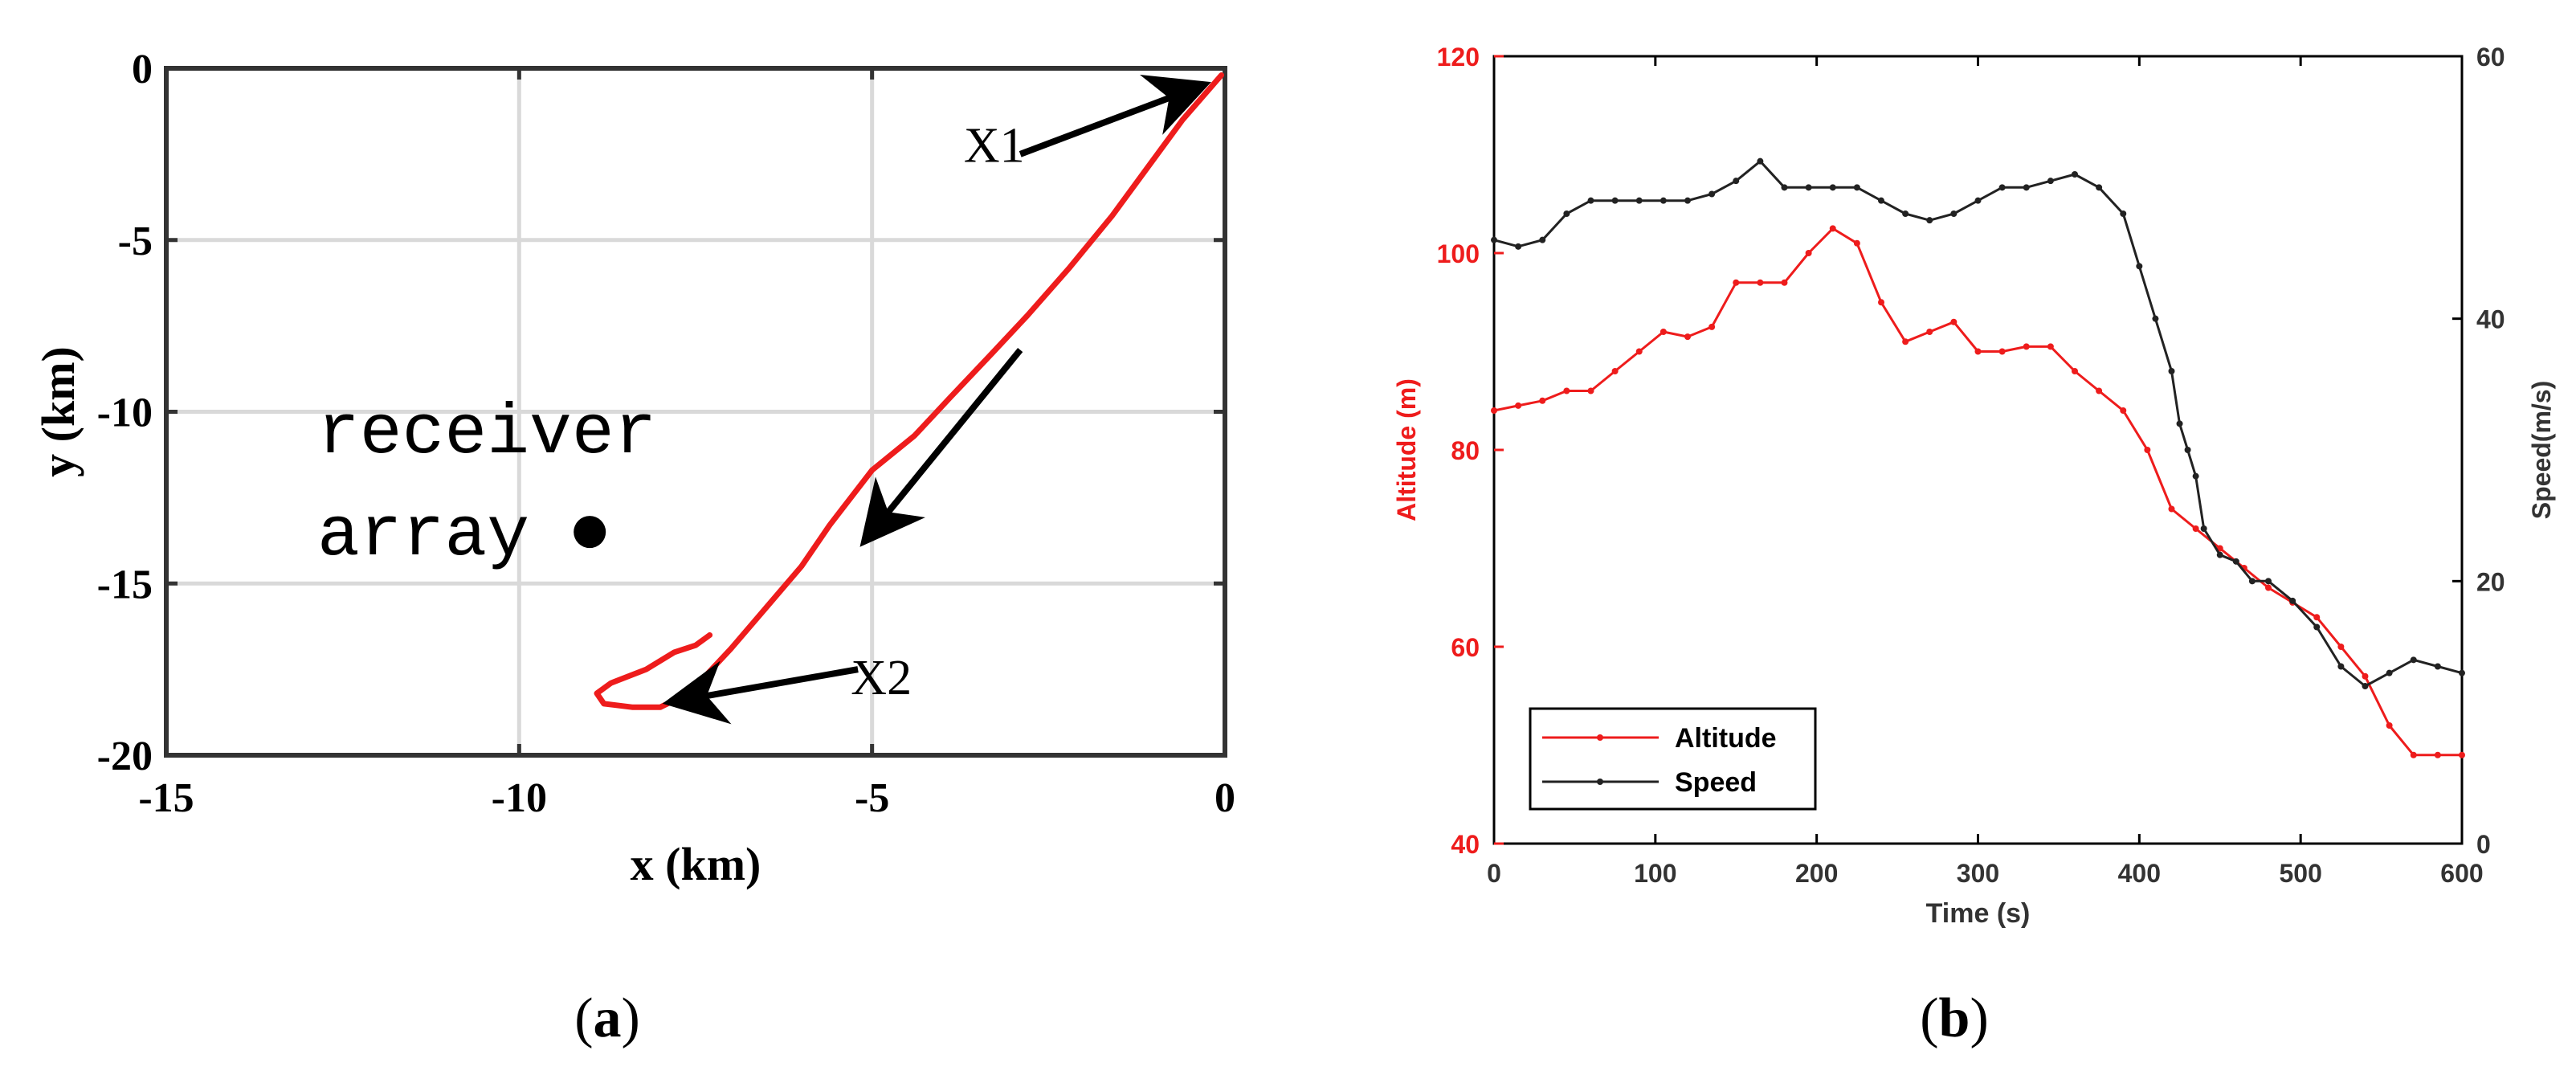 This screenshot has width=2576, height=1079. Describe the element at coordinates (631, 1018) in the screenshot. I see `panel-a-caption-close: )` at that location.